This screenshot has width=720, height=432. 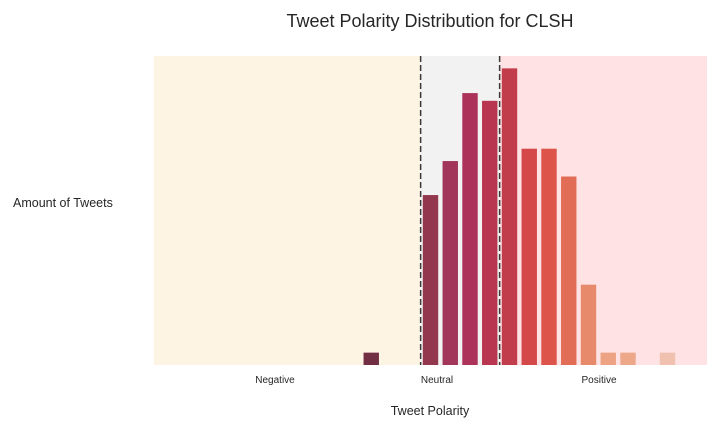 What do you see at coordinates (437, 380) in the screenshot?
I see `tick-label-neutral: Neutral` at bounding box center [437, 380].